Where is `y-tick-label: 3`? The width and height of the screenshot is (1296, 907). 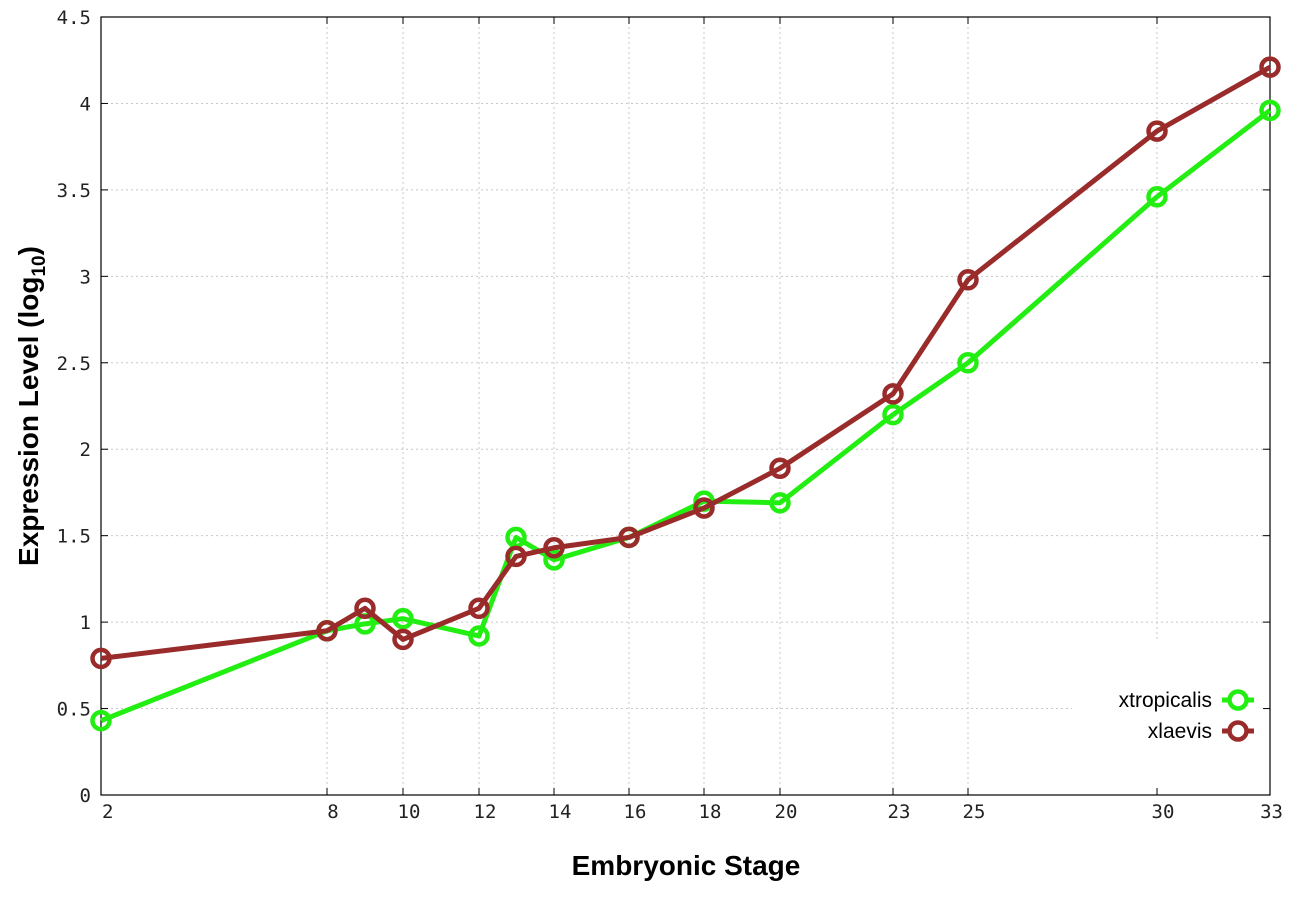
y-tick-label: 3 is located at coordinates (85, 277).